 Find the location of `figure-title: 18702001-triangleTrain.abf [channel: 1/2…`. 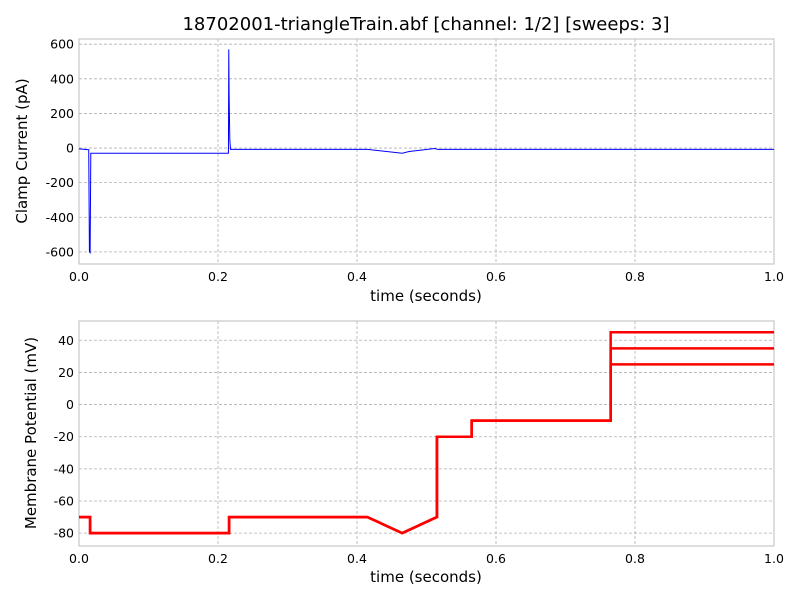

figure-title: 18702001-triangleTrain.abf [channel: 1/2… is located at coordinates (425, 24).